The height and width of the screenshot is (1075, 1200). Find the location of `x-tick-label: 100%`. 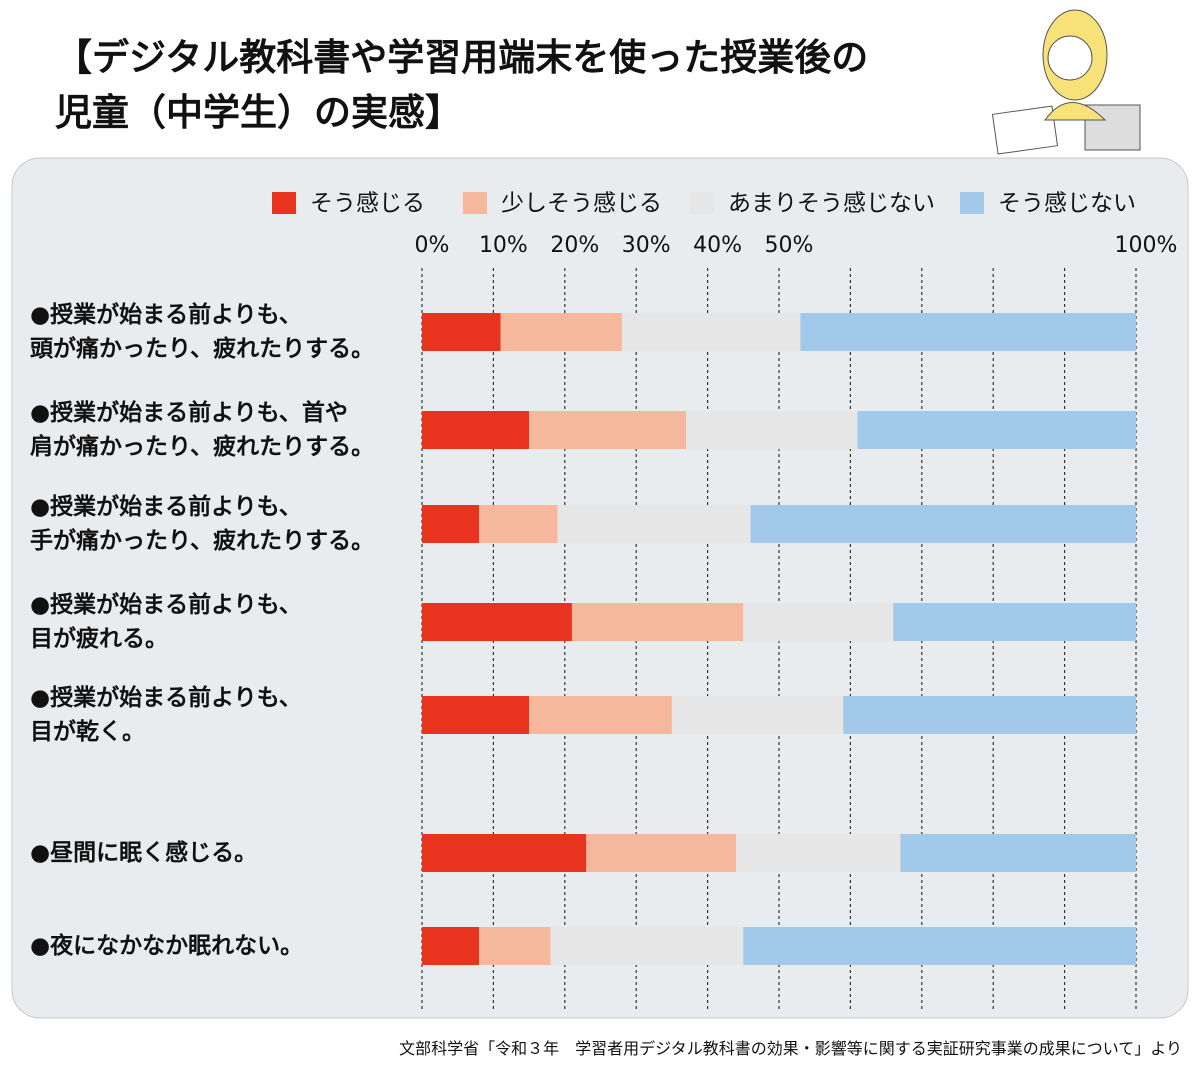

x-tick-label: 100% is located at coordinates (1146, 245).